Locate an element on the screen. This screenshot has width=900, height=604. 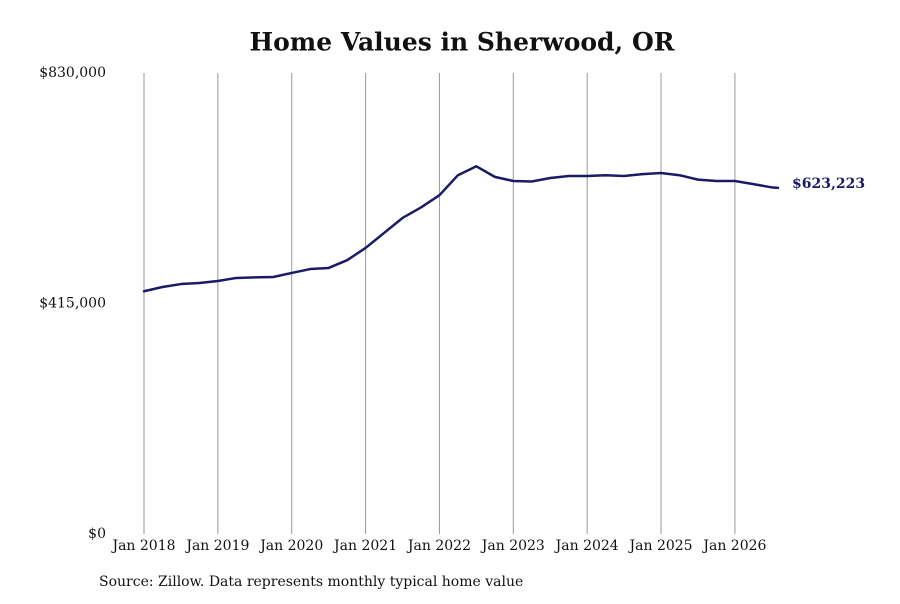
x-tick-label: Jan 2022 is located at coordinates (438, 546).